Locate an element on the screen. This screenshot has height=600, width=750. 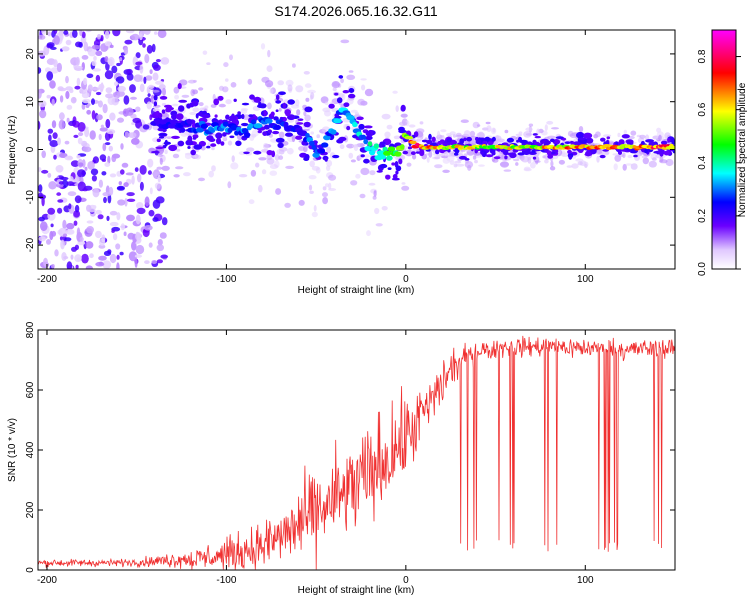
colorbar-tick-label: 0.4 is located at coordinates (702, 162).